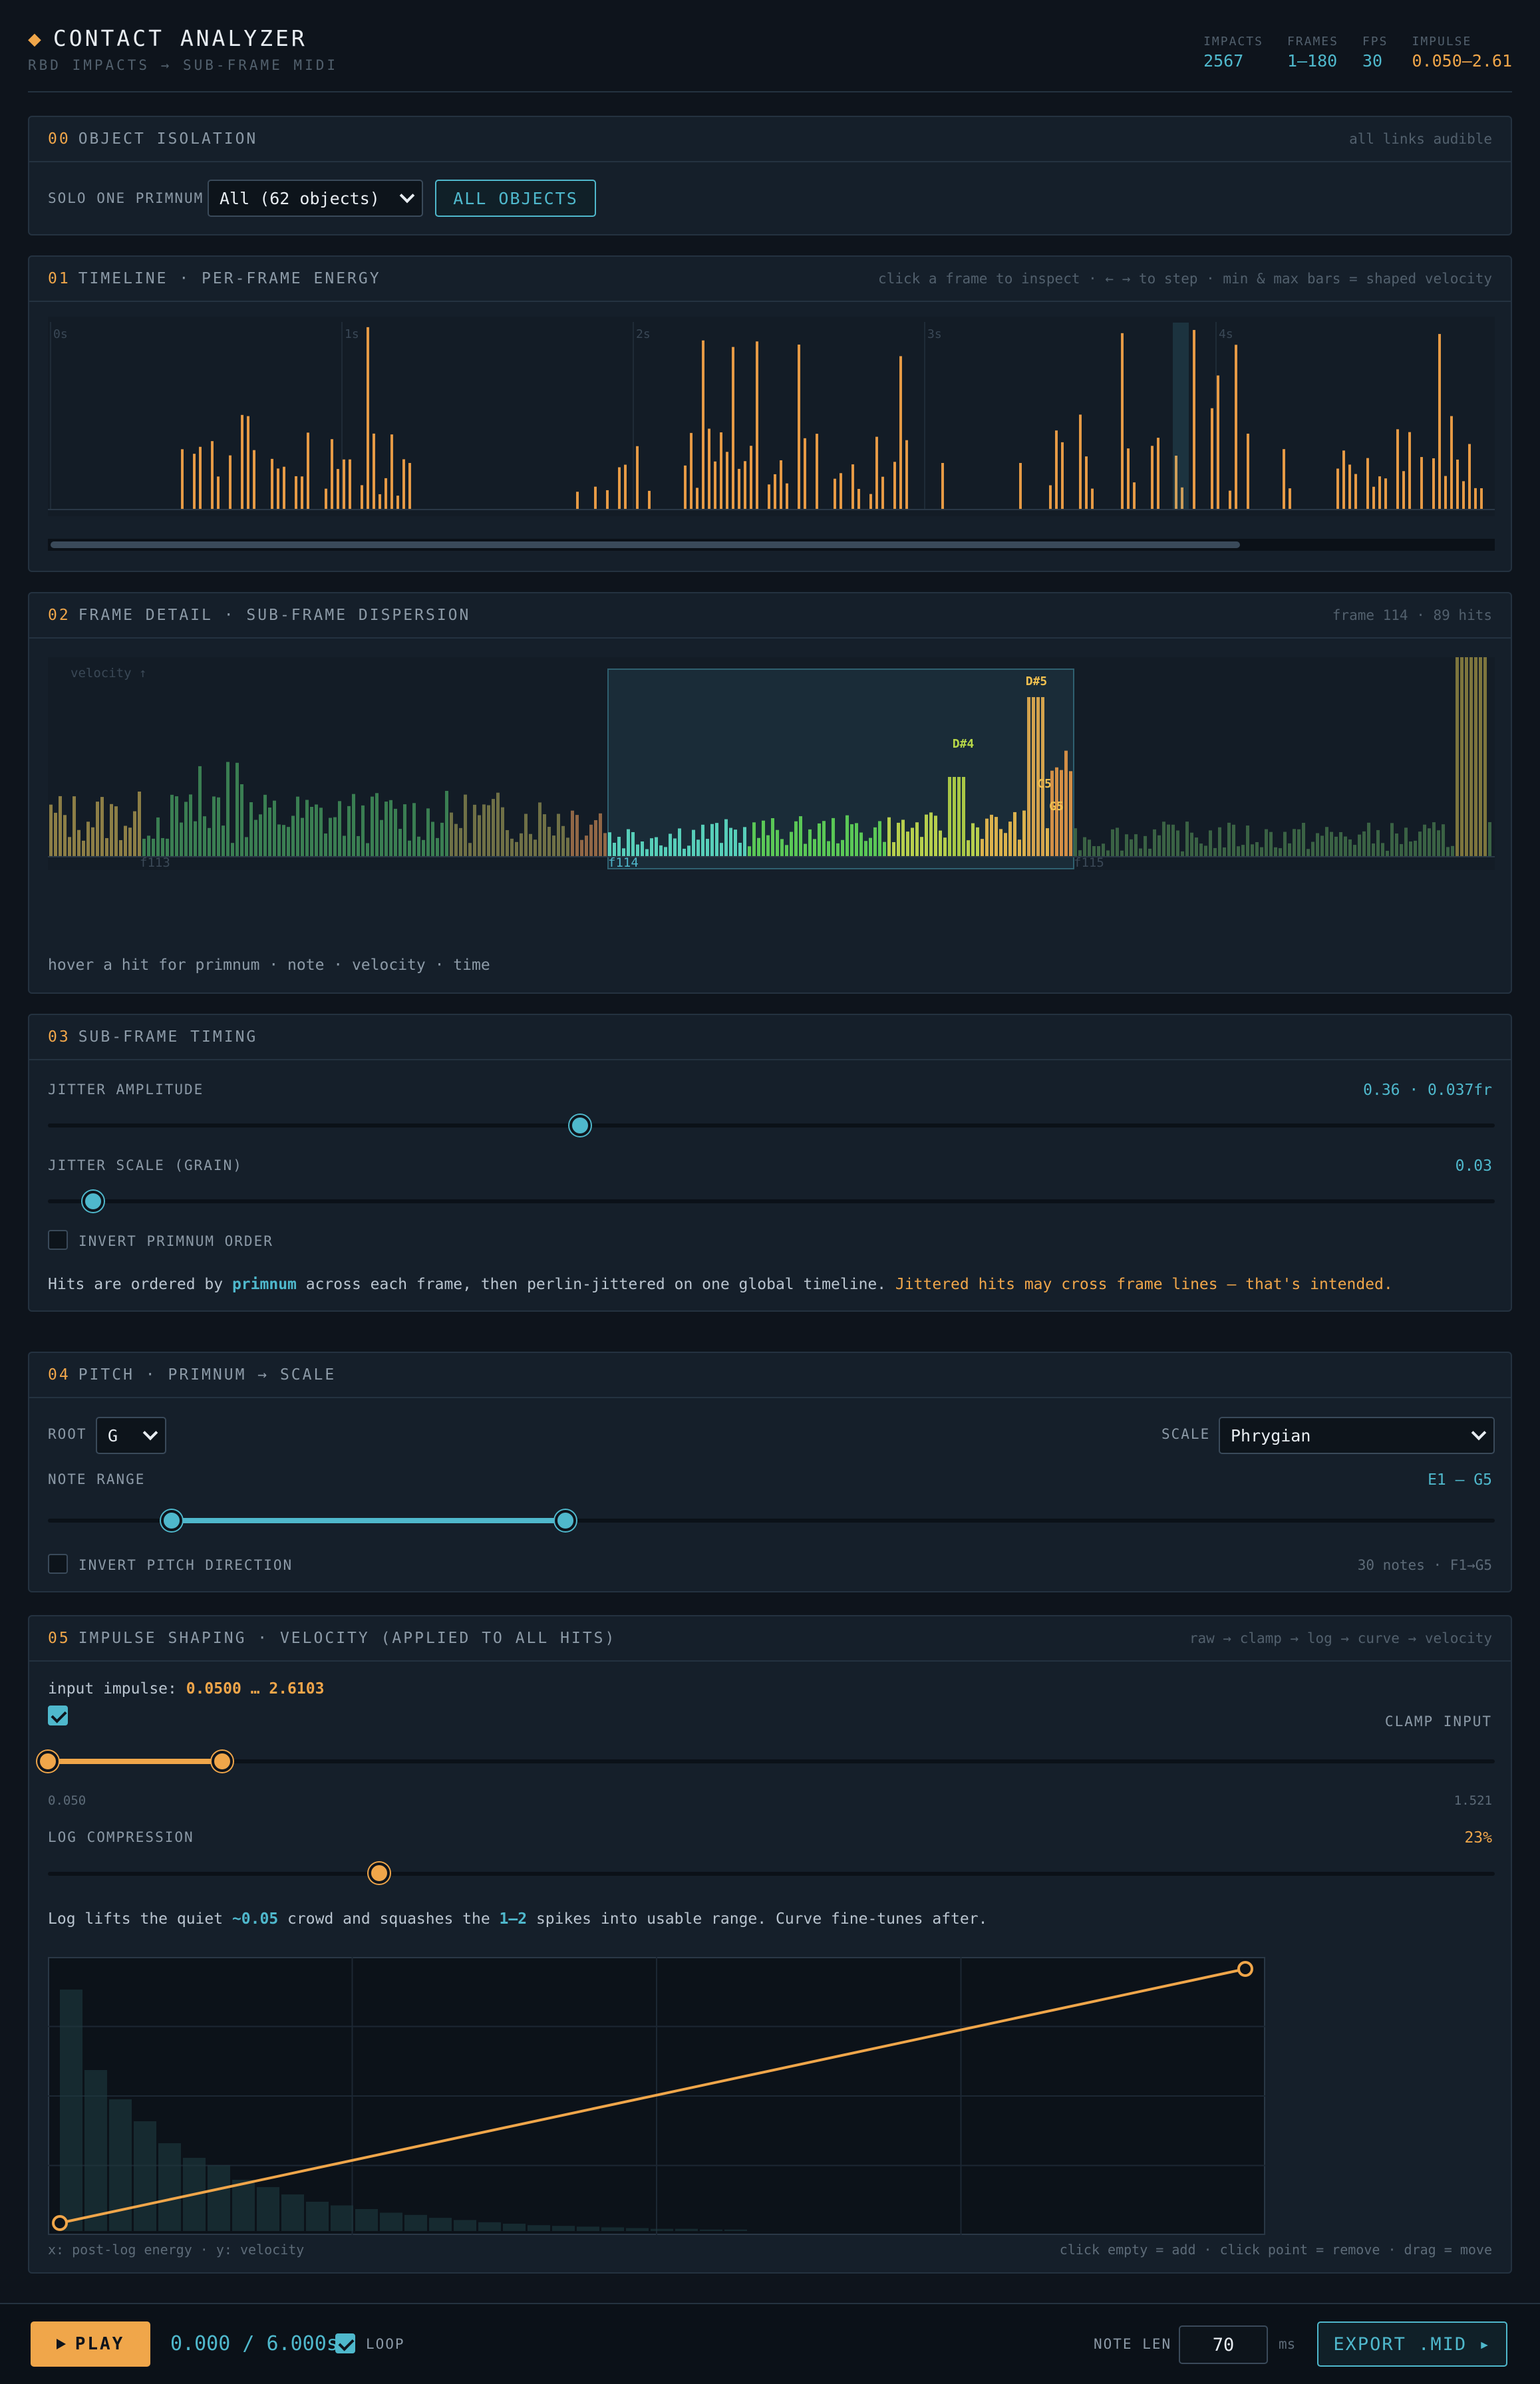 This screenshot has width=1540, height=2384. Describe the element at coordinates (771, 1874) in the screenshot. I see `log-compression-slider` at that location.